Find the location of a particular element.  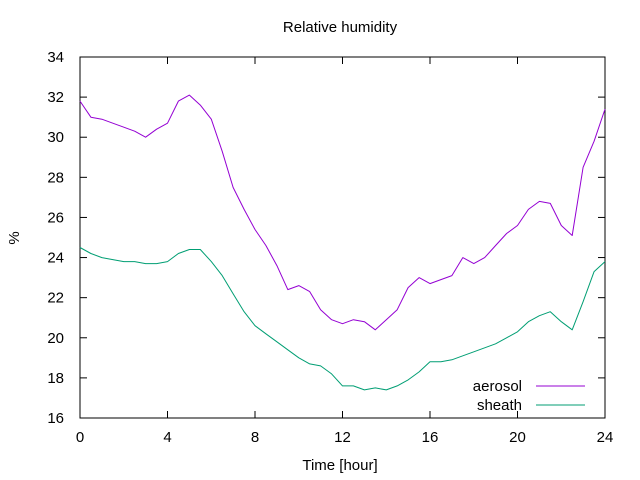

y-tick-label: 34 is located at coordinates (55, 57).